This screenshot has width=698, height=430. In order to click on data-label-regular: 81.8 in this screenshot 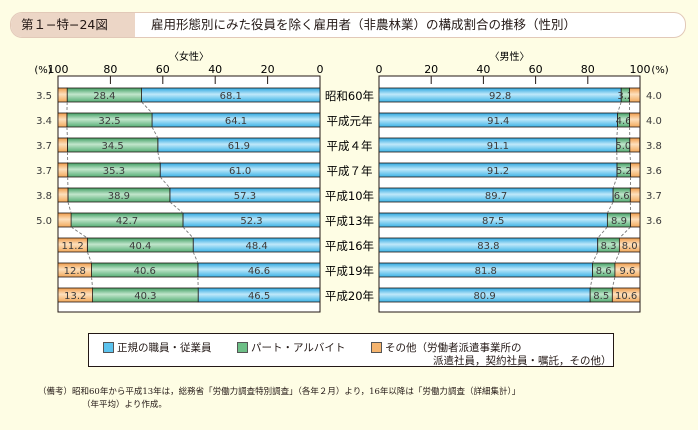, I will do `click(486, 271)`.